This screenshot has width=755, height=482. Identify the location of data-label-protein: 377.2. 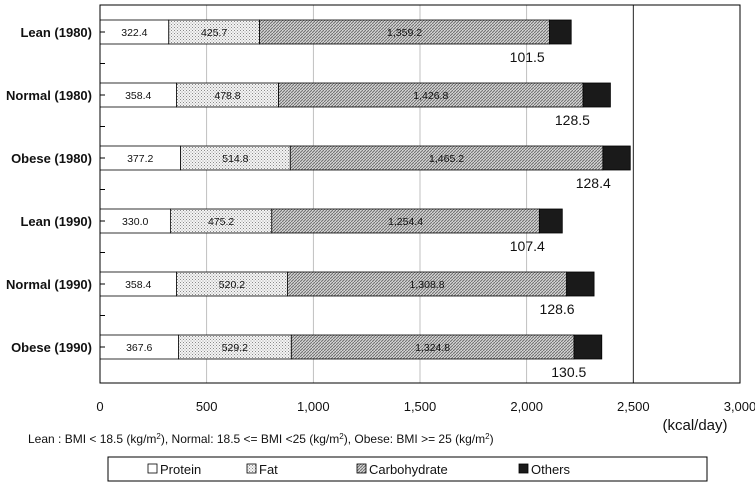
(140, 159).